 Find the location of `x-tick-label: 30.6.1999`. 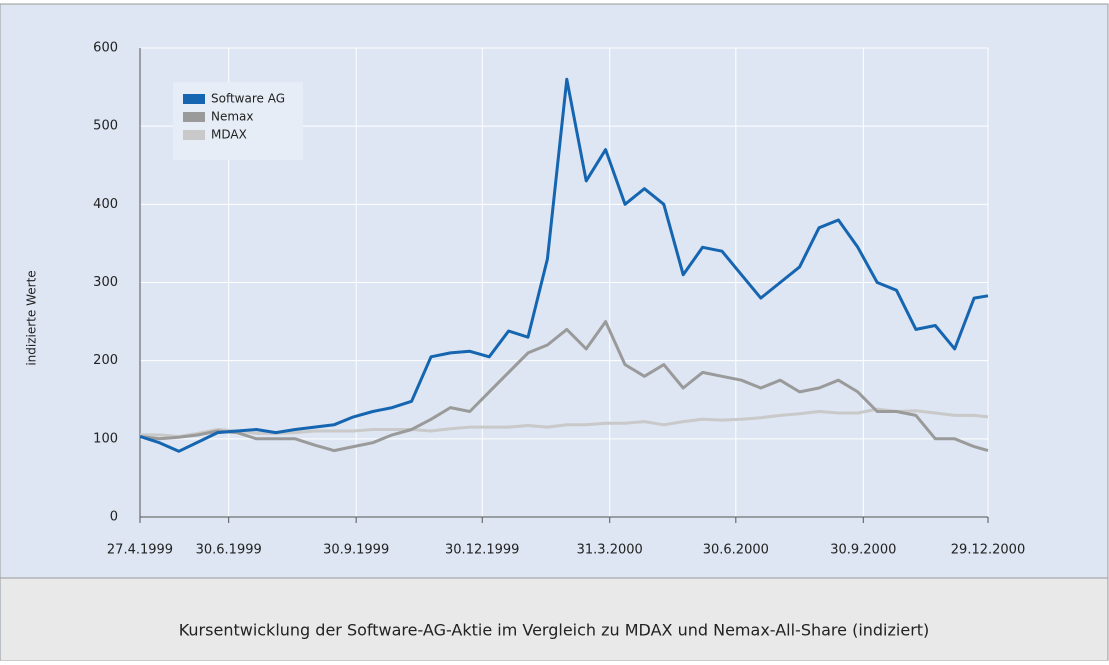

x-tick-label: 30.6.1999 is located at coordinates (229, 550).